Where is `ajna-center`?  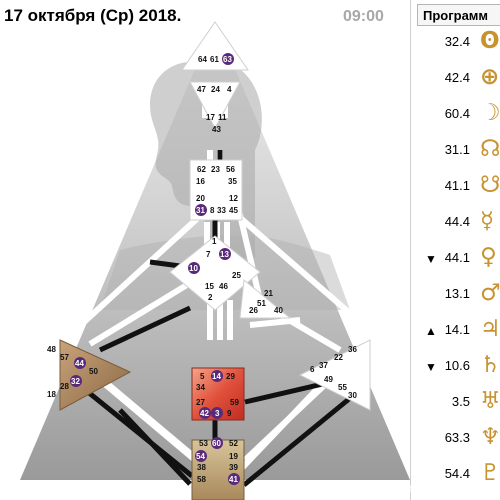
ajna-center is located at coordinates (215, 105).